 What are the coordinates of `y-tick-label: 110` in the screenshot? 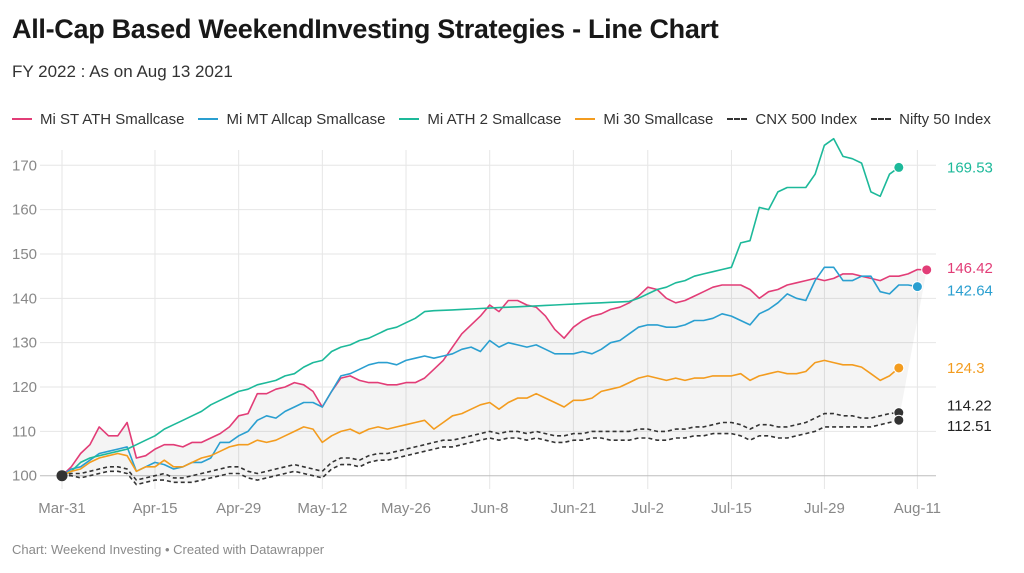 It's located at (24, 431).